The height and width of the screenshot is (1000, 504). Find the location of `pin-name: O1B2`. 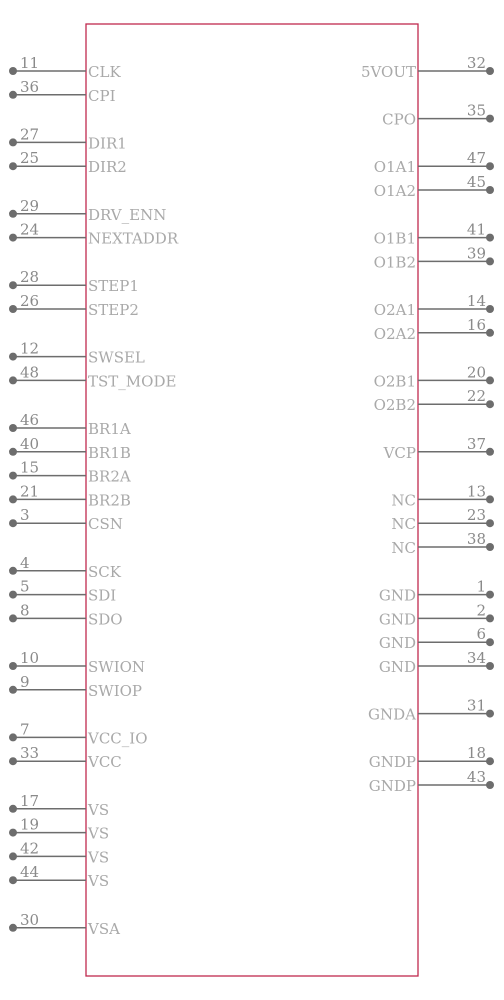

pin-name: O1B2 is located at coordinates (395, 262).